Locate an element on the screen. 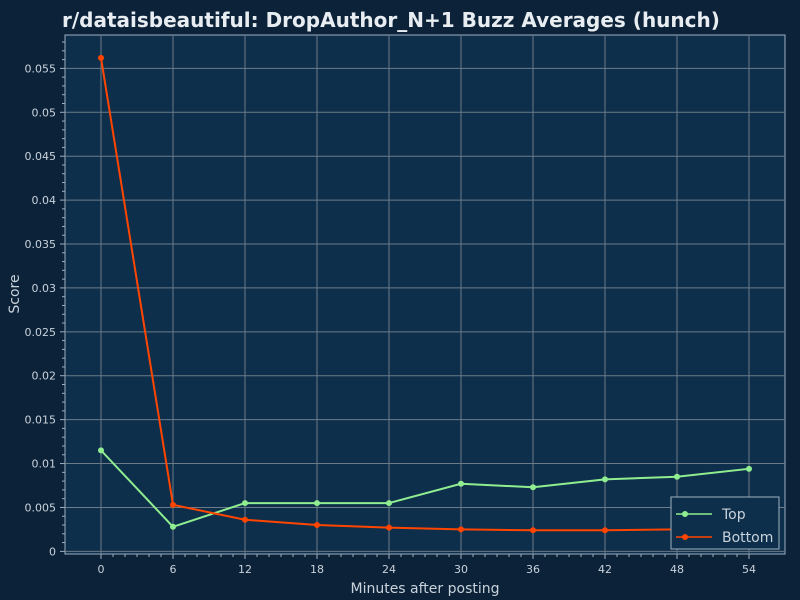 This screenshot has height=600, width=800. legend-box is located at coordinates (725, 523).